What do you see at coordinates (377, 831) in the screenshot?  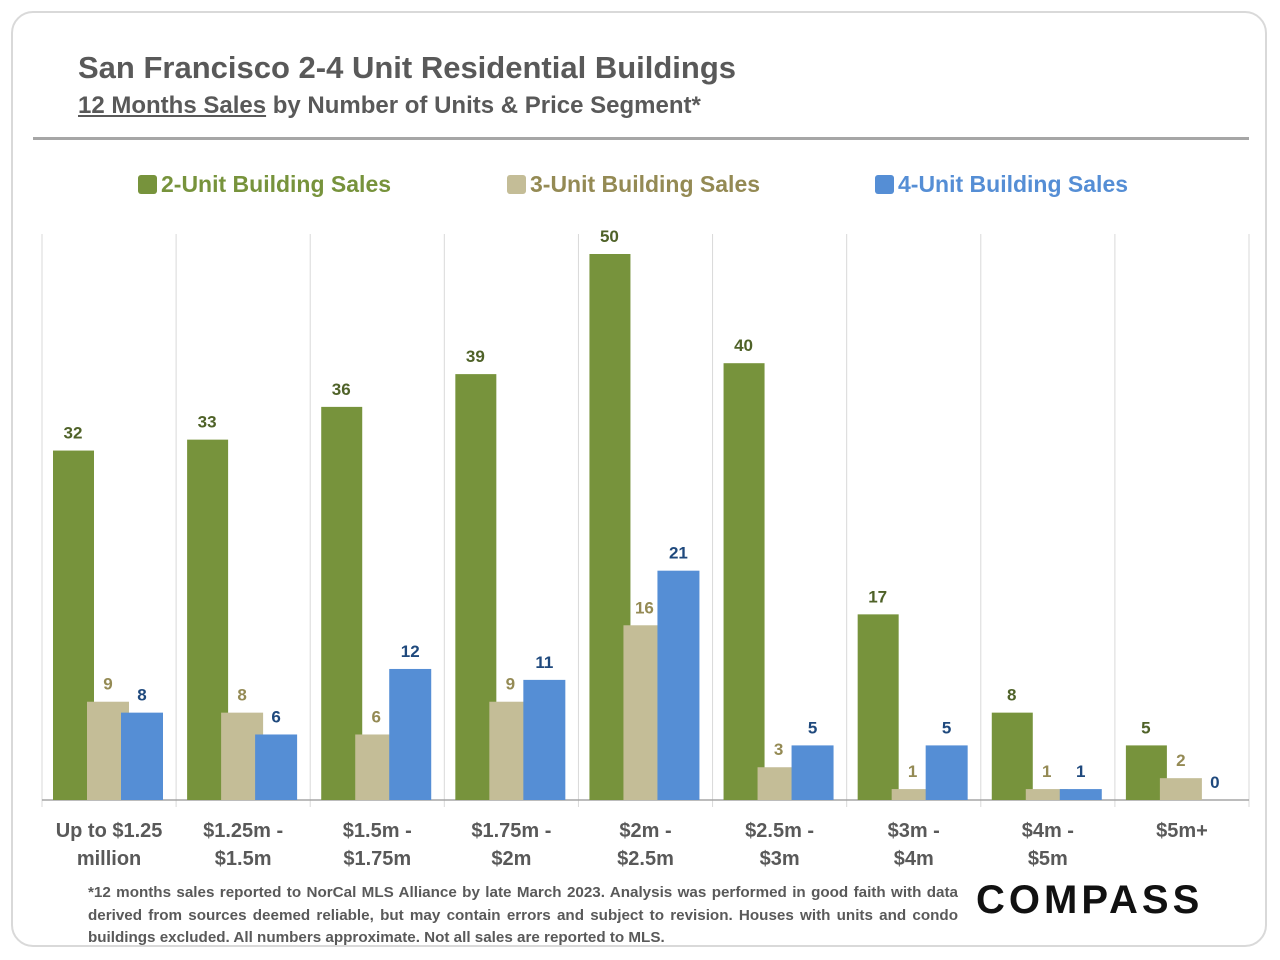 I see `x-tick-label: $1.5m -` at bounding box center [377, 831].